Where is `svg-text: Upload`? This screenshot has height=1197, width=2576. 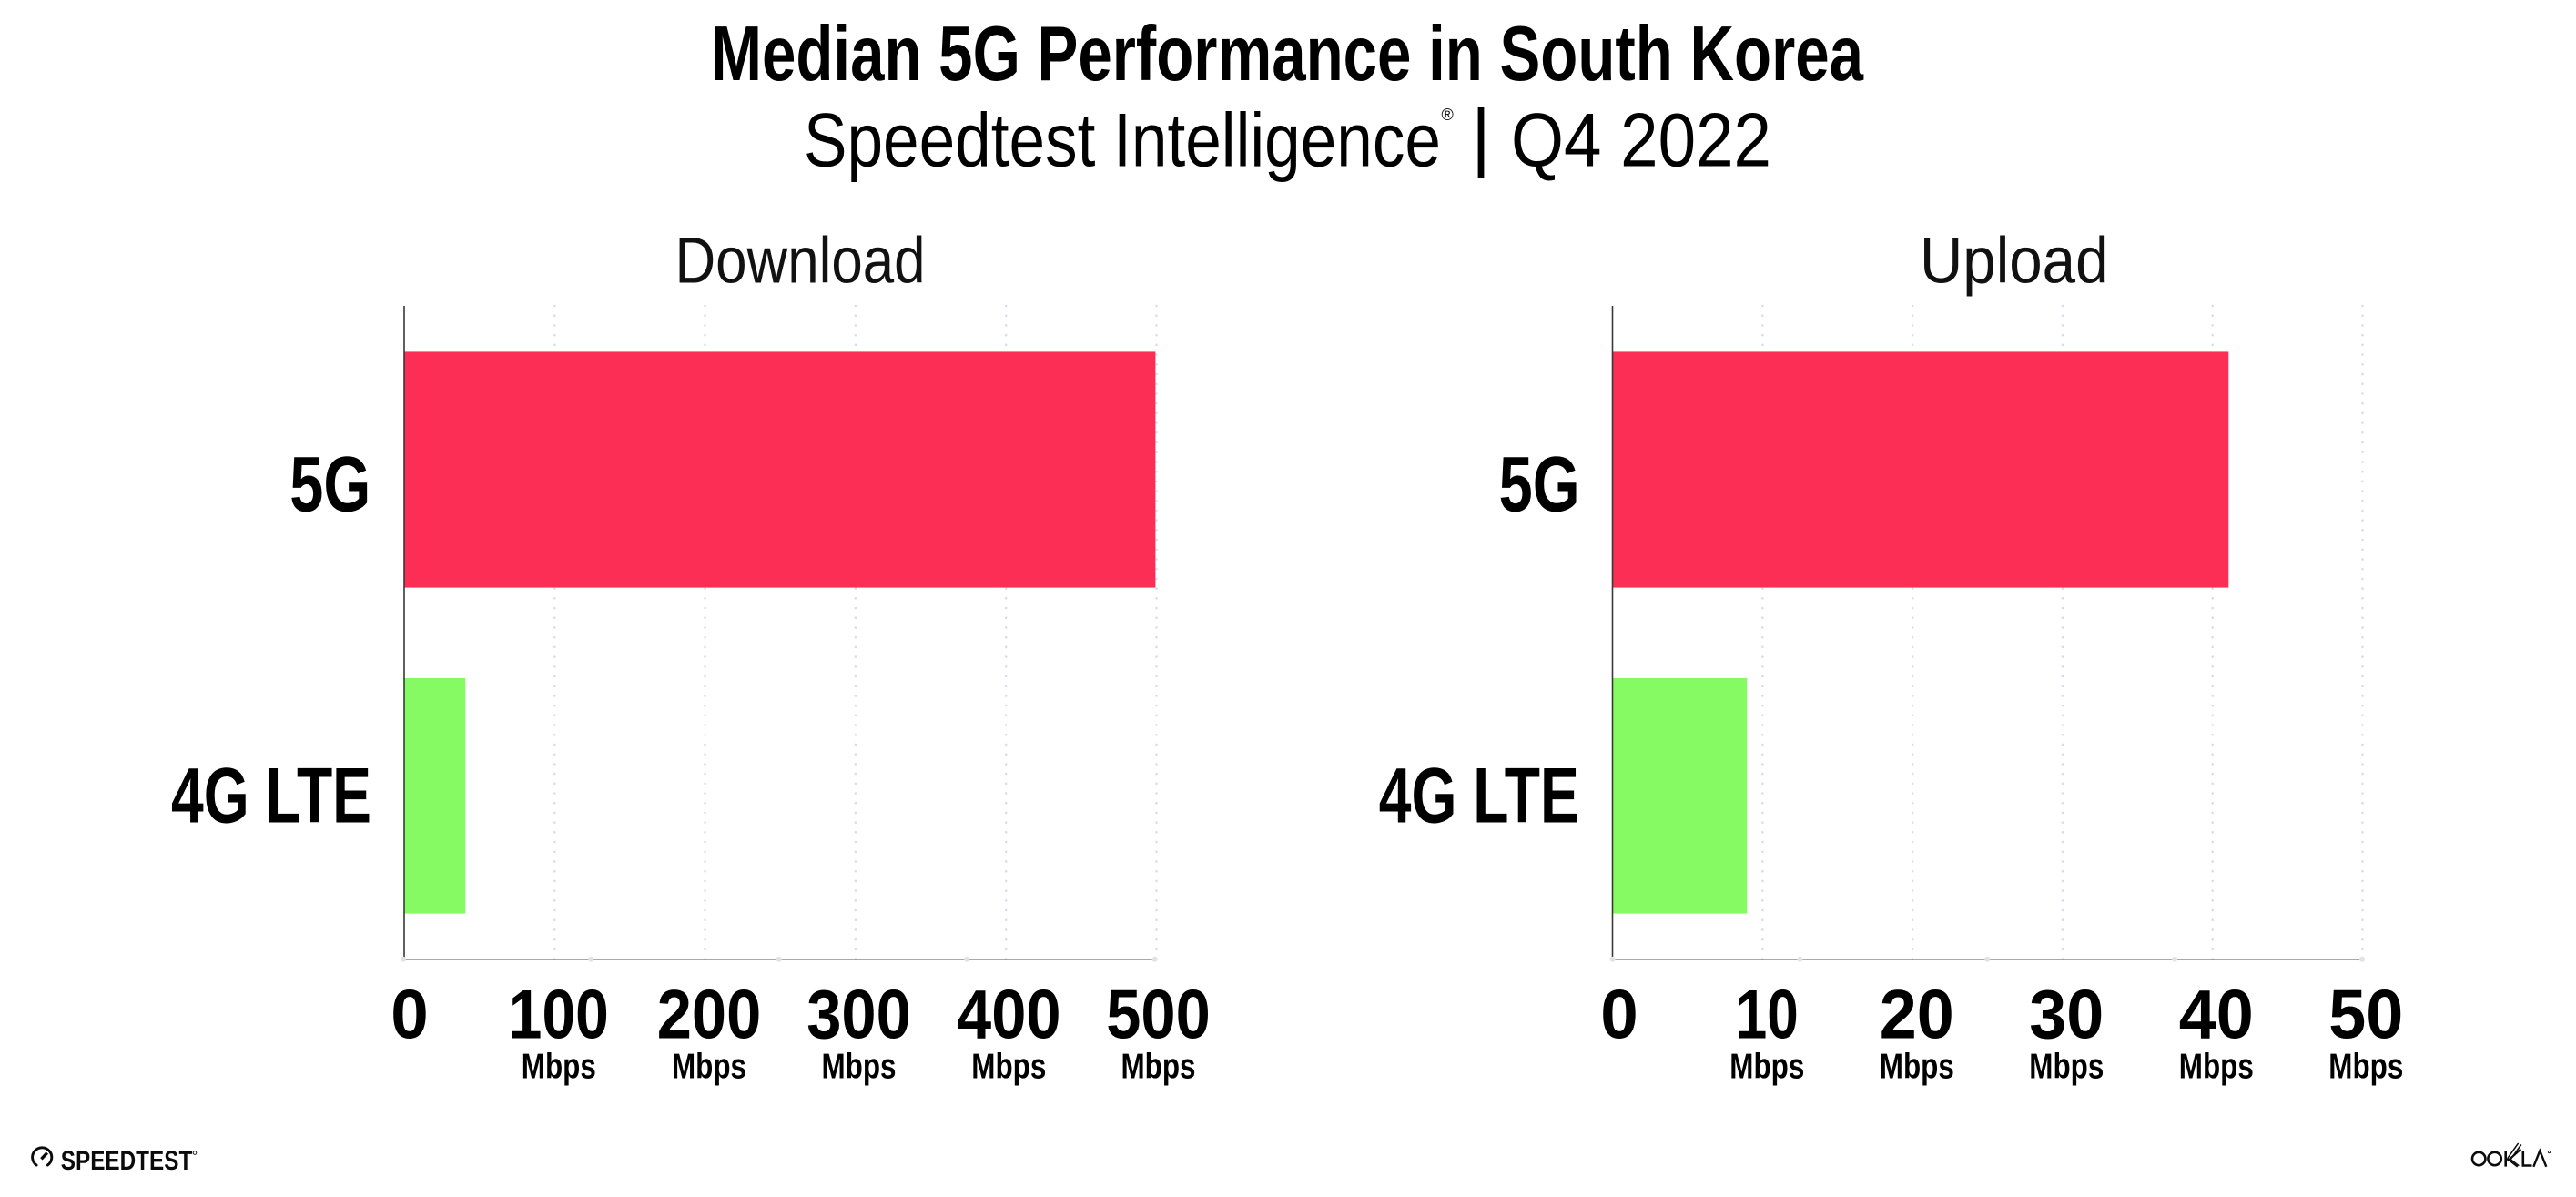 svg-text: Upload is located at coordinates (2014, 262).